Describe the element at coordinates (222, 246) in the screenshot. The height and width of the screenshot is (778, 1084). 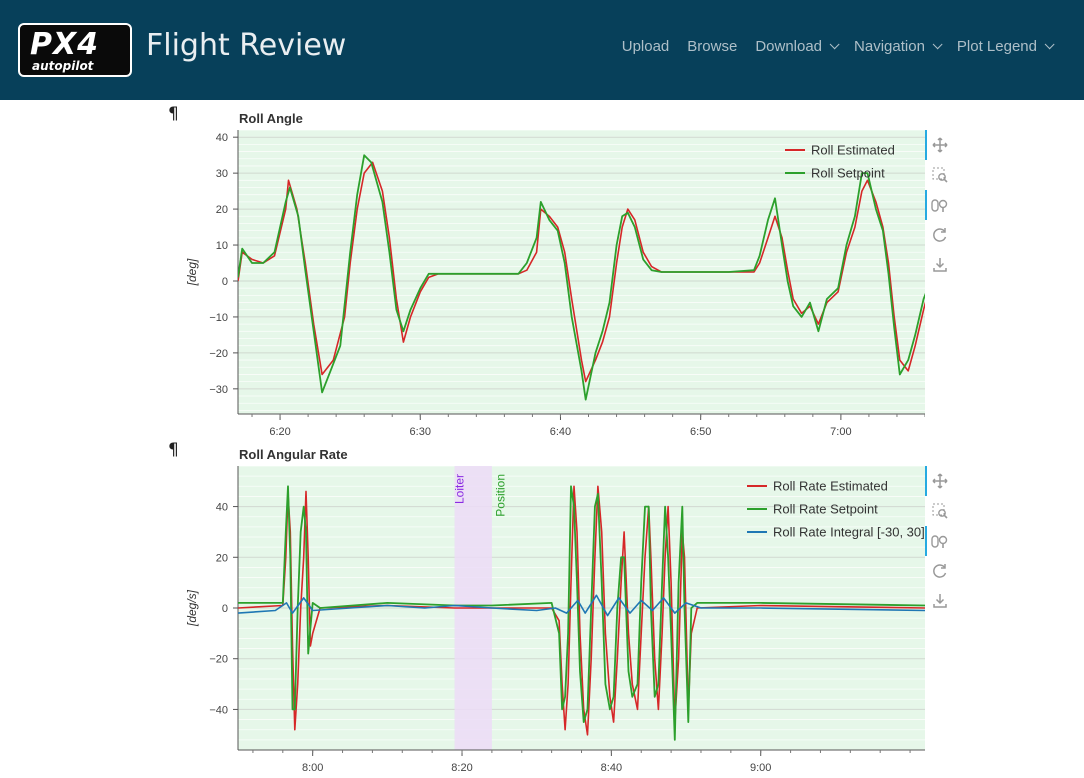
I see `y-tick-label: 10` at that location.